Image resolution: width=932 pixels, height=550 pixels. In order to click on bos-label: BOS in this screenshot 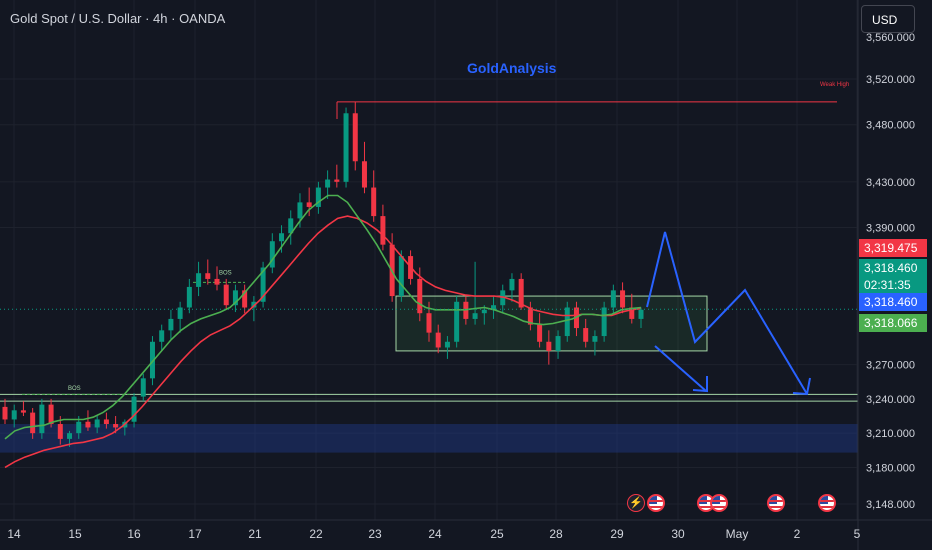, I will do `click(74, 389)`.